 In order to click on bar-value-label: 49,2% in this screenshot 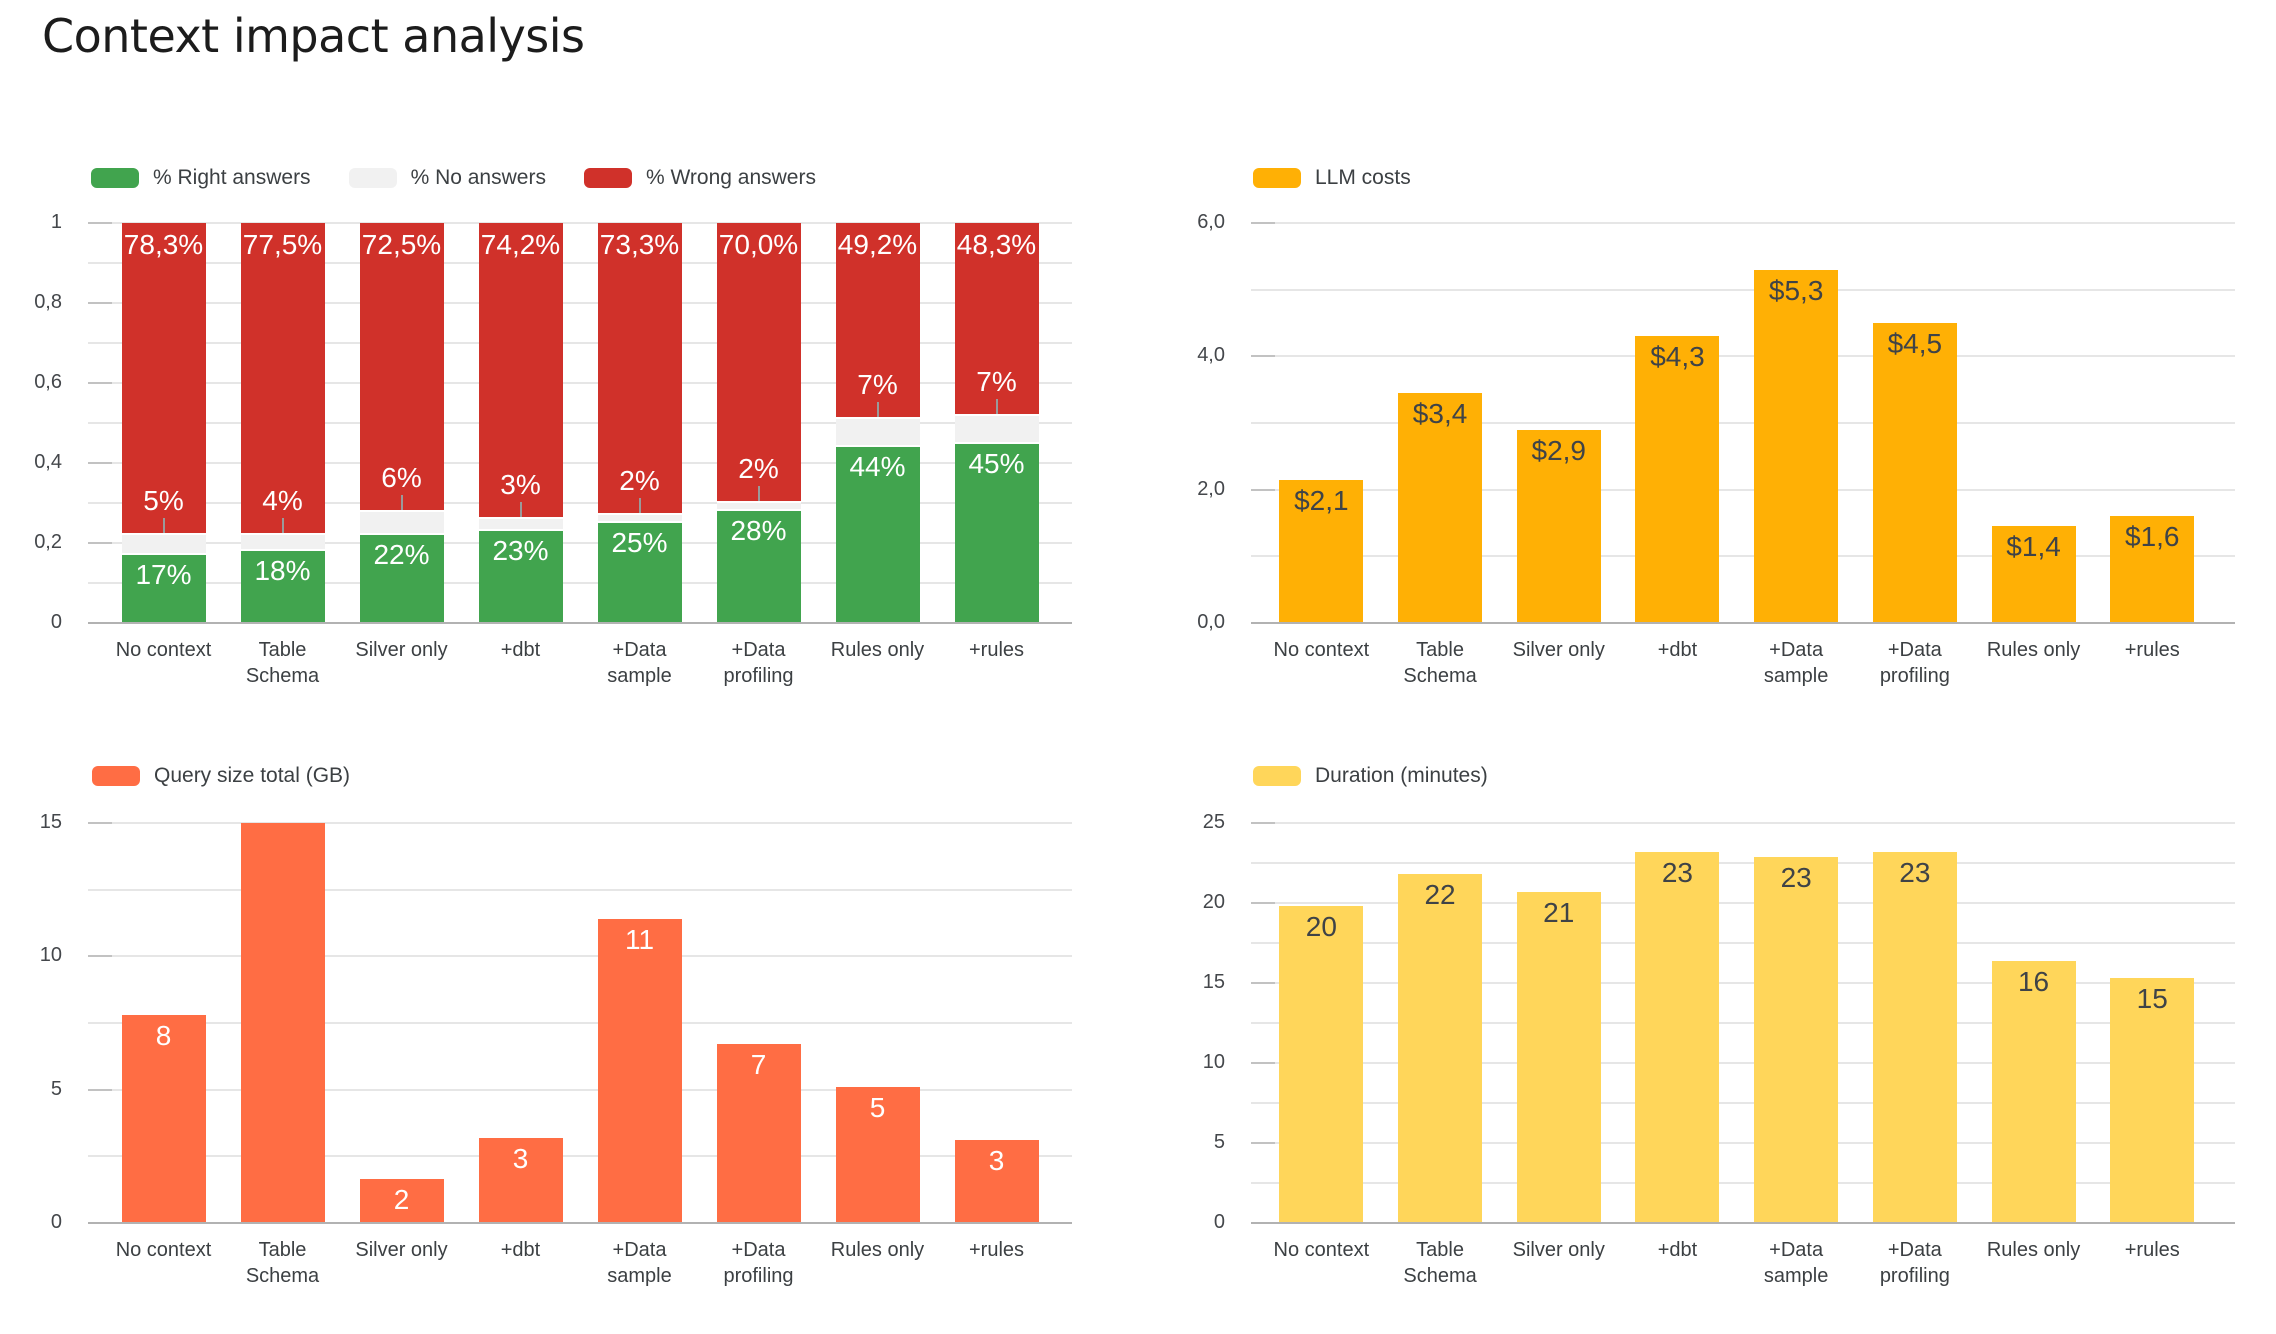, I will do `click(877, 244)`.